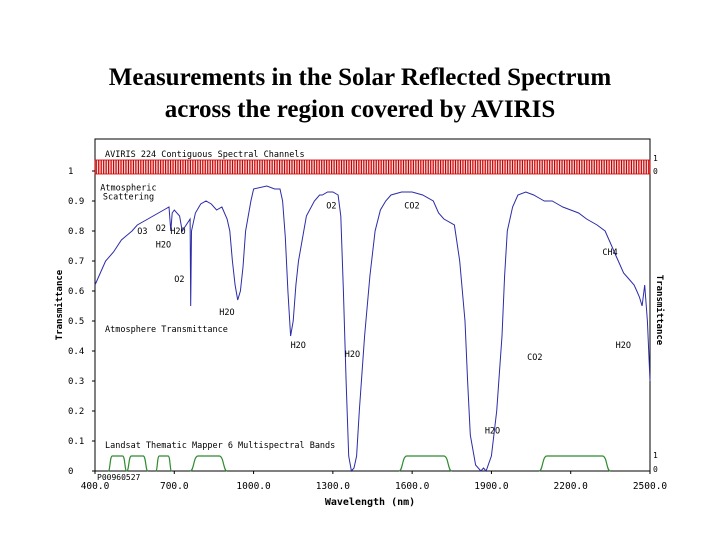  What do you see at coordinates (253, 486) in the screenshot?
I see `x-tick-label: 1000.0` at bounding box center [253, 486].